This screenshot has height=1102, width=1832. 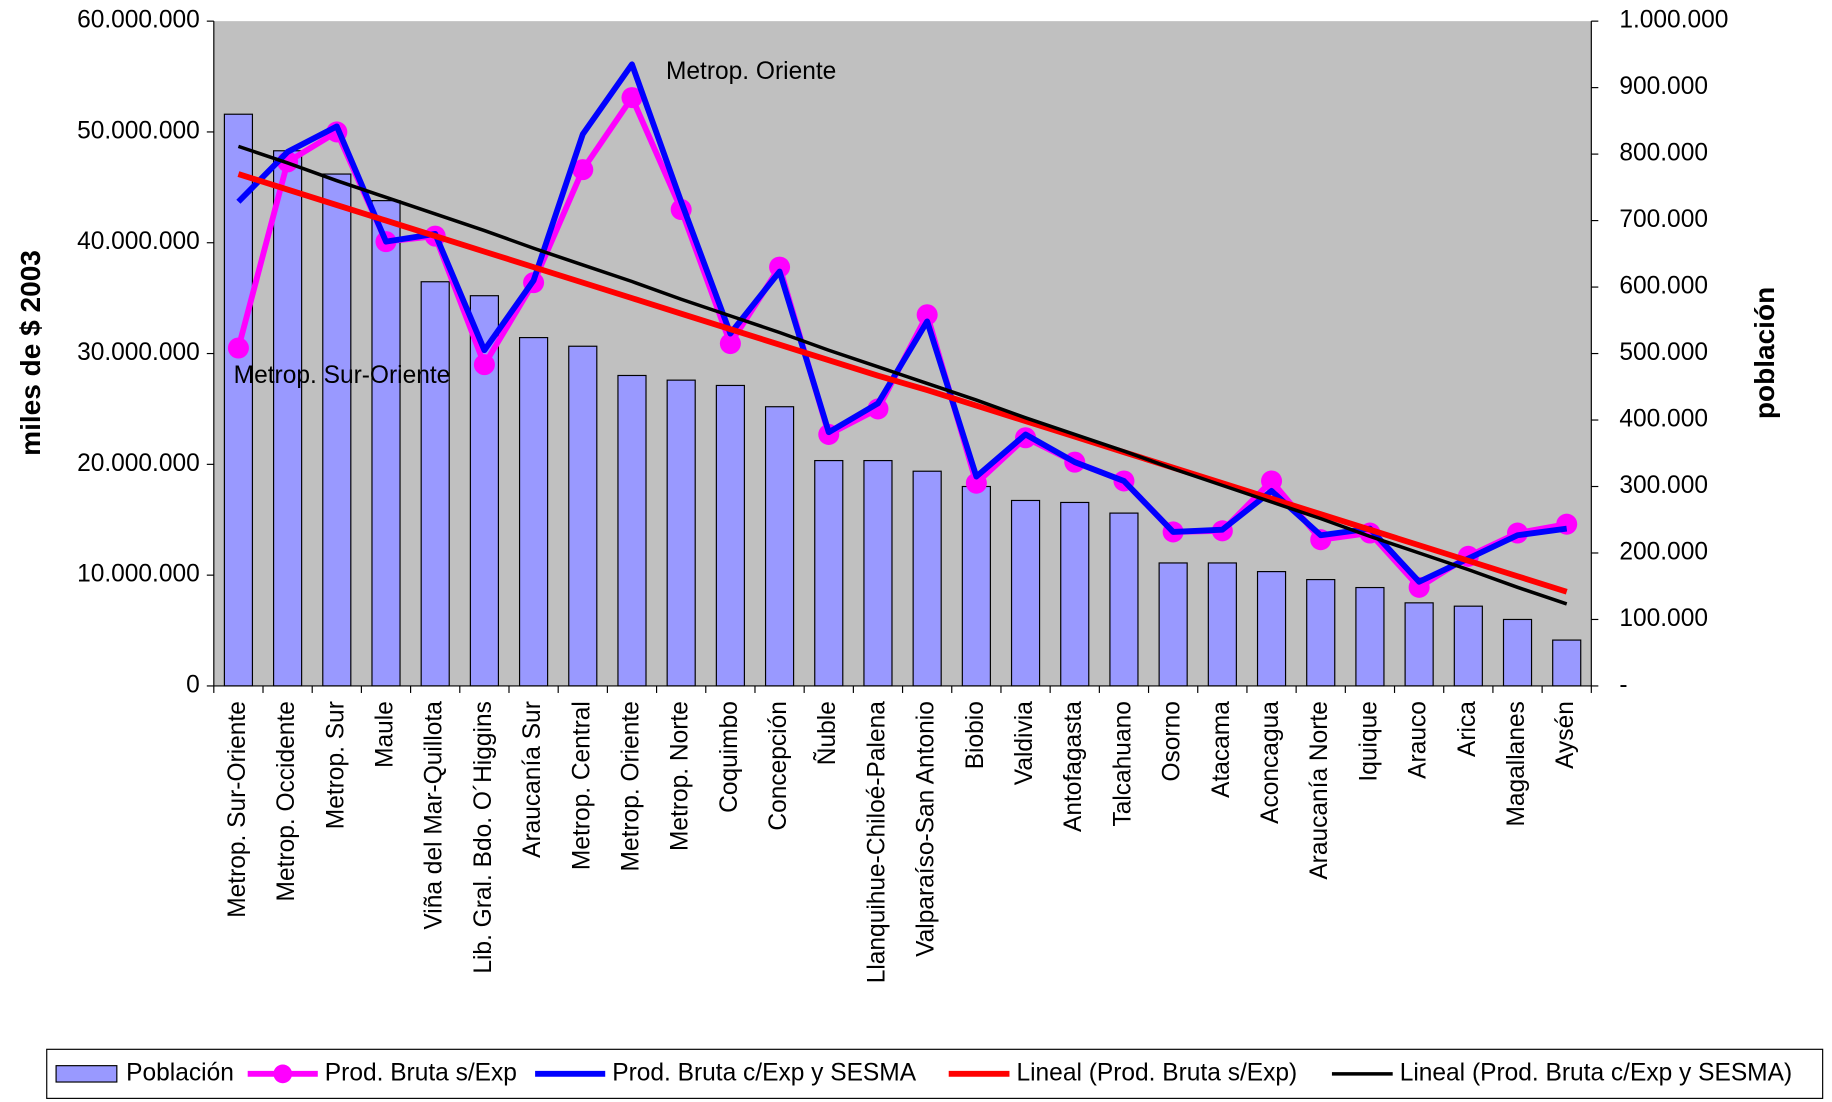 What do you see at coordinates (630, 786) in the screenshot?
I see `x-tick-label: Metrop. Oriente` at bounding box center [630, 786].